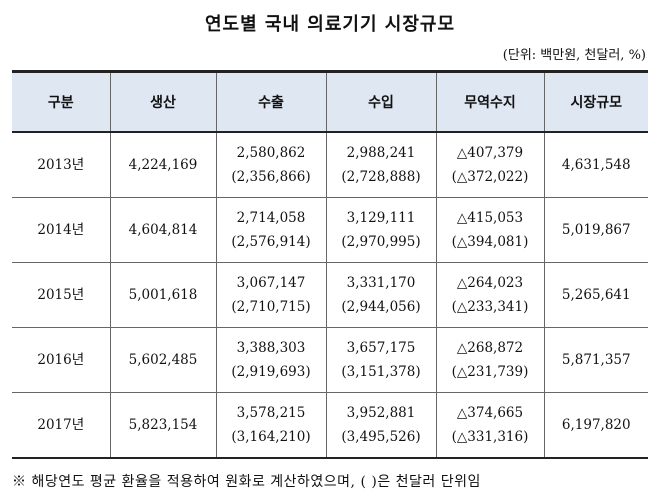  I want to click on market-cell: 4,631,548, so click(595, 164).